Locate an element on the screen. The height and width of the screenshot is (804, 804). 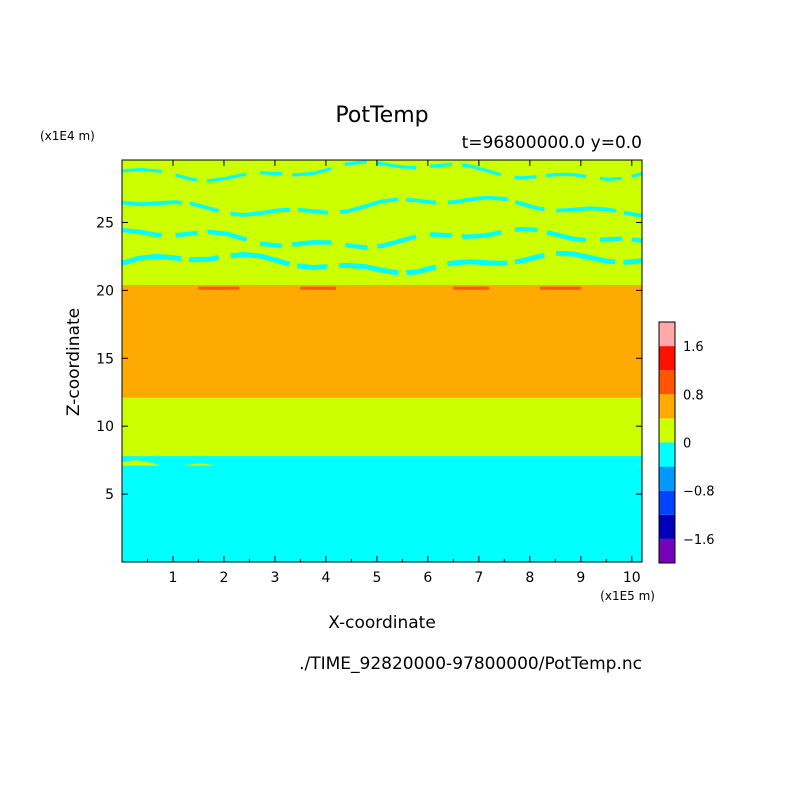
x-tick-label: 1 is located at coordinates (173, 578).